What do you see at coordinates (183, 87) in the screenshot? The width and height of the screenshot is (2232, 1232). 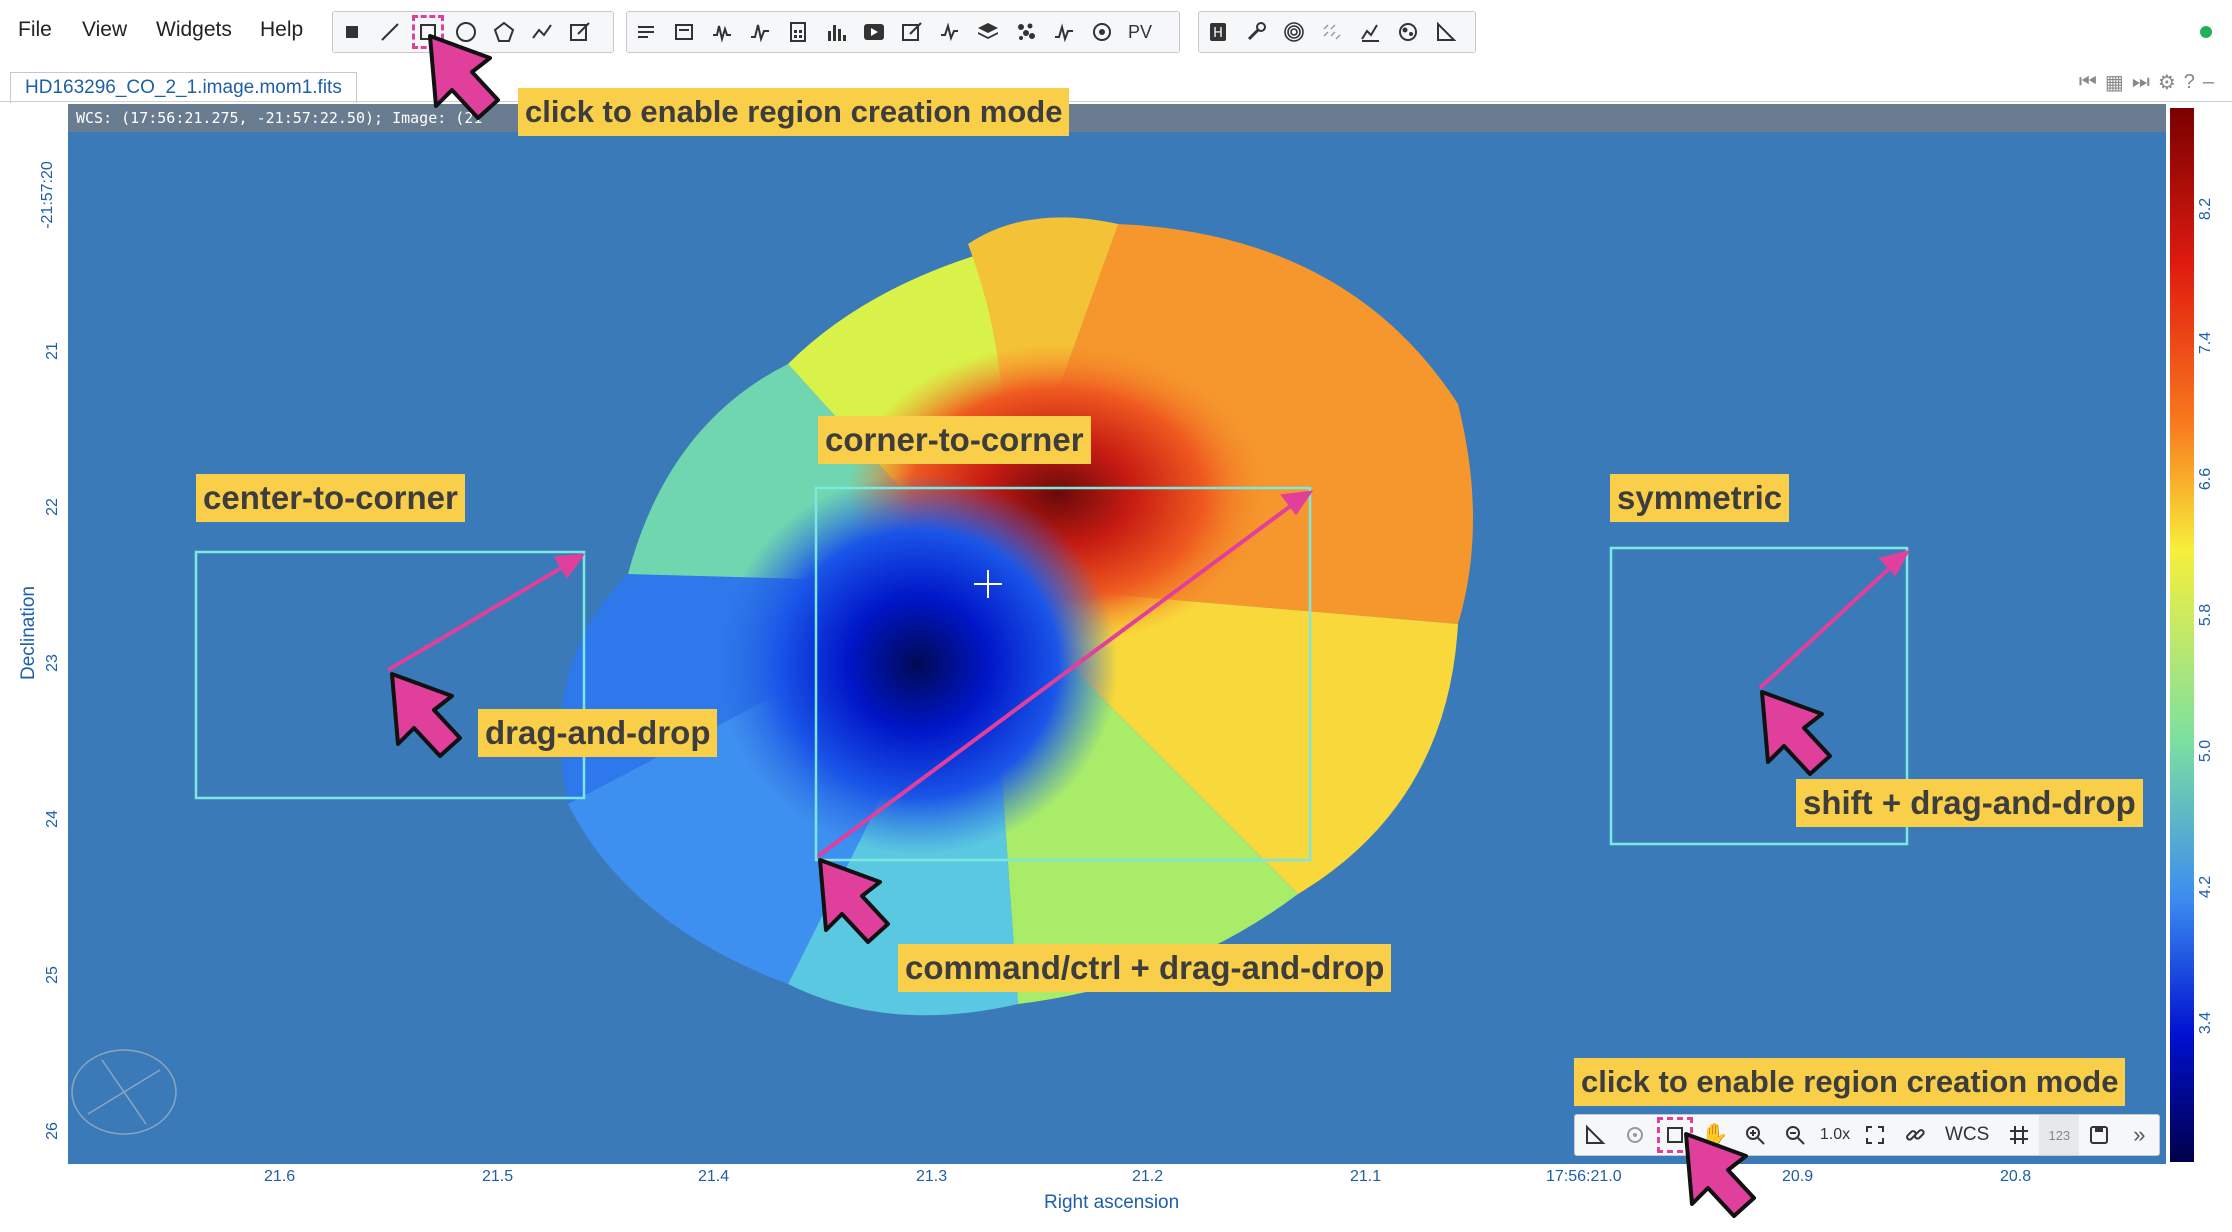 I see `image-tab: HD163296_CO_2_1.image.mom1.fits` at bounding box center [183, 87].